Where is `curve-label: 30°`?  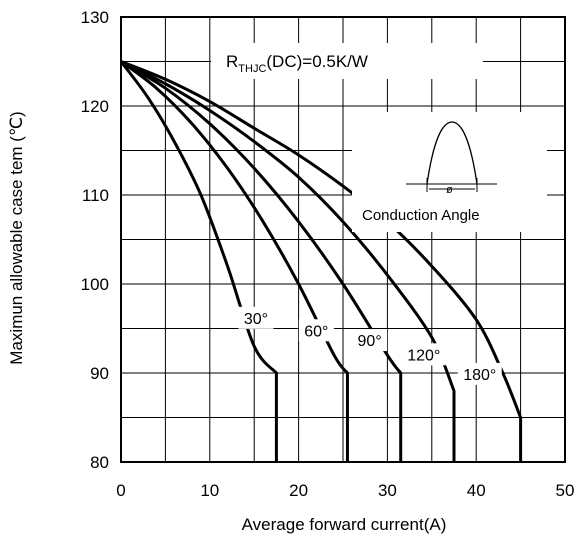
curve-label: 30° is located at coordinates (256, 319).